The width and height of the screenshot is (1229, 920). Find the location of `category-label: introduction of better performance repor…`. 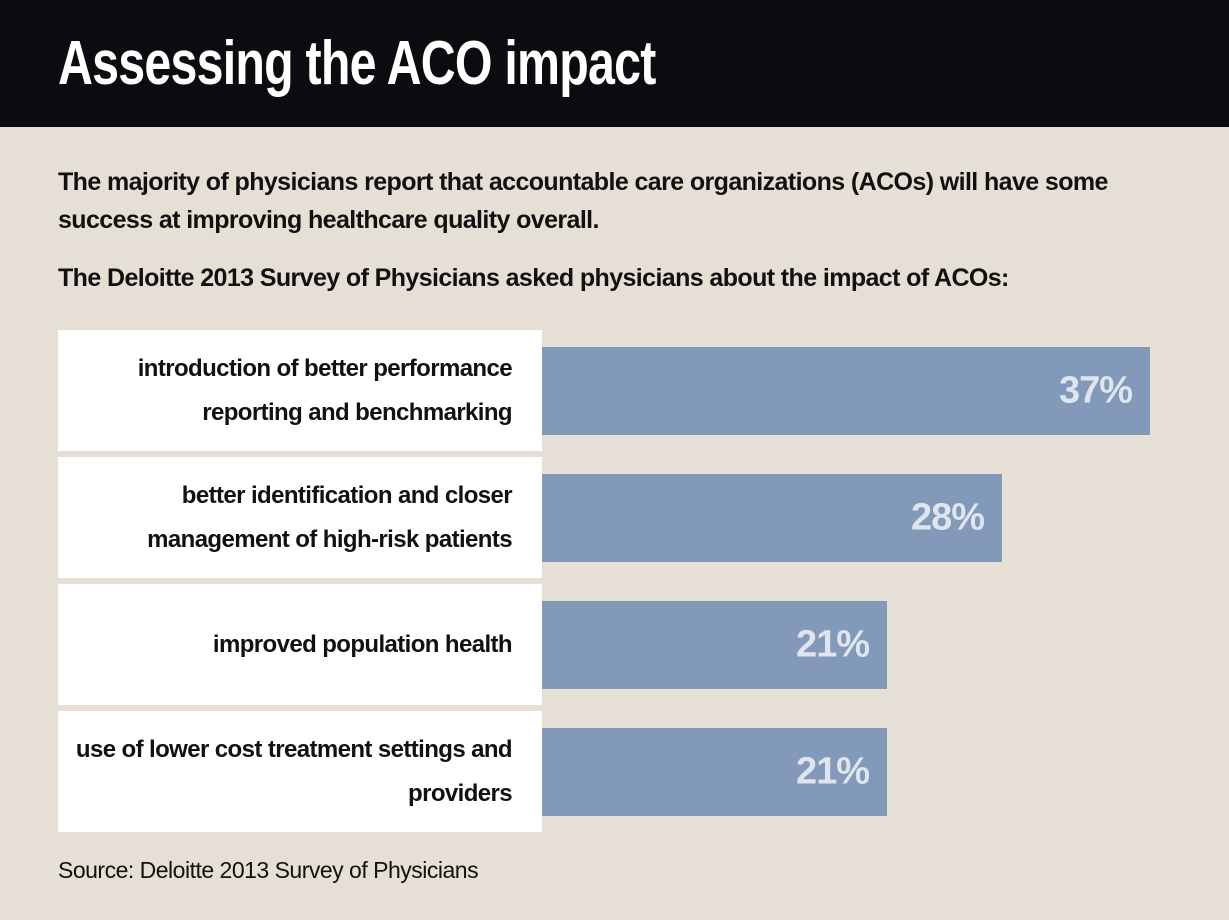

category-label: introduction of better performance repor… is located at coordinates (325, 390).